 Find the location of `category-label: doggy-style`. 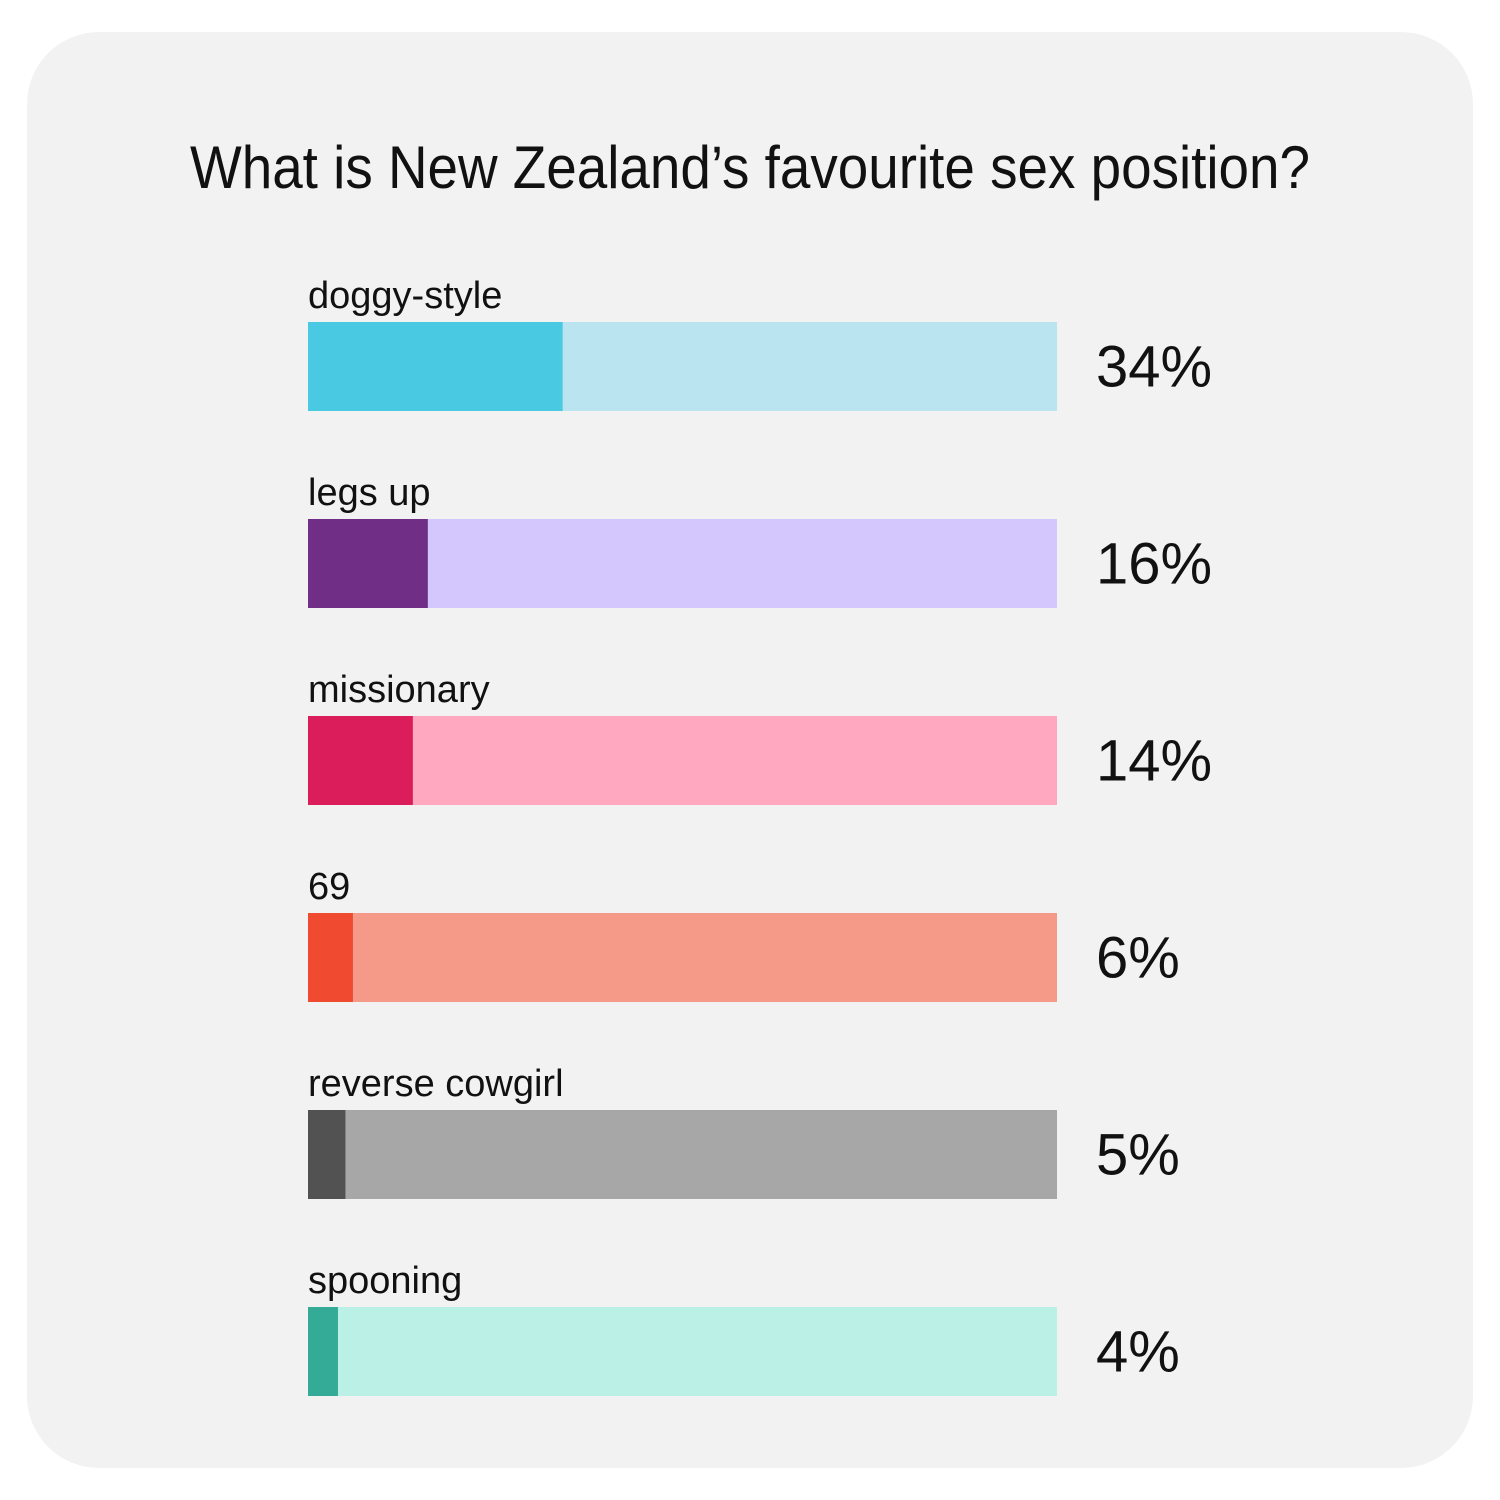

category-label: doggy-style is located at coordinates (405, 296).